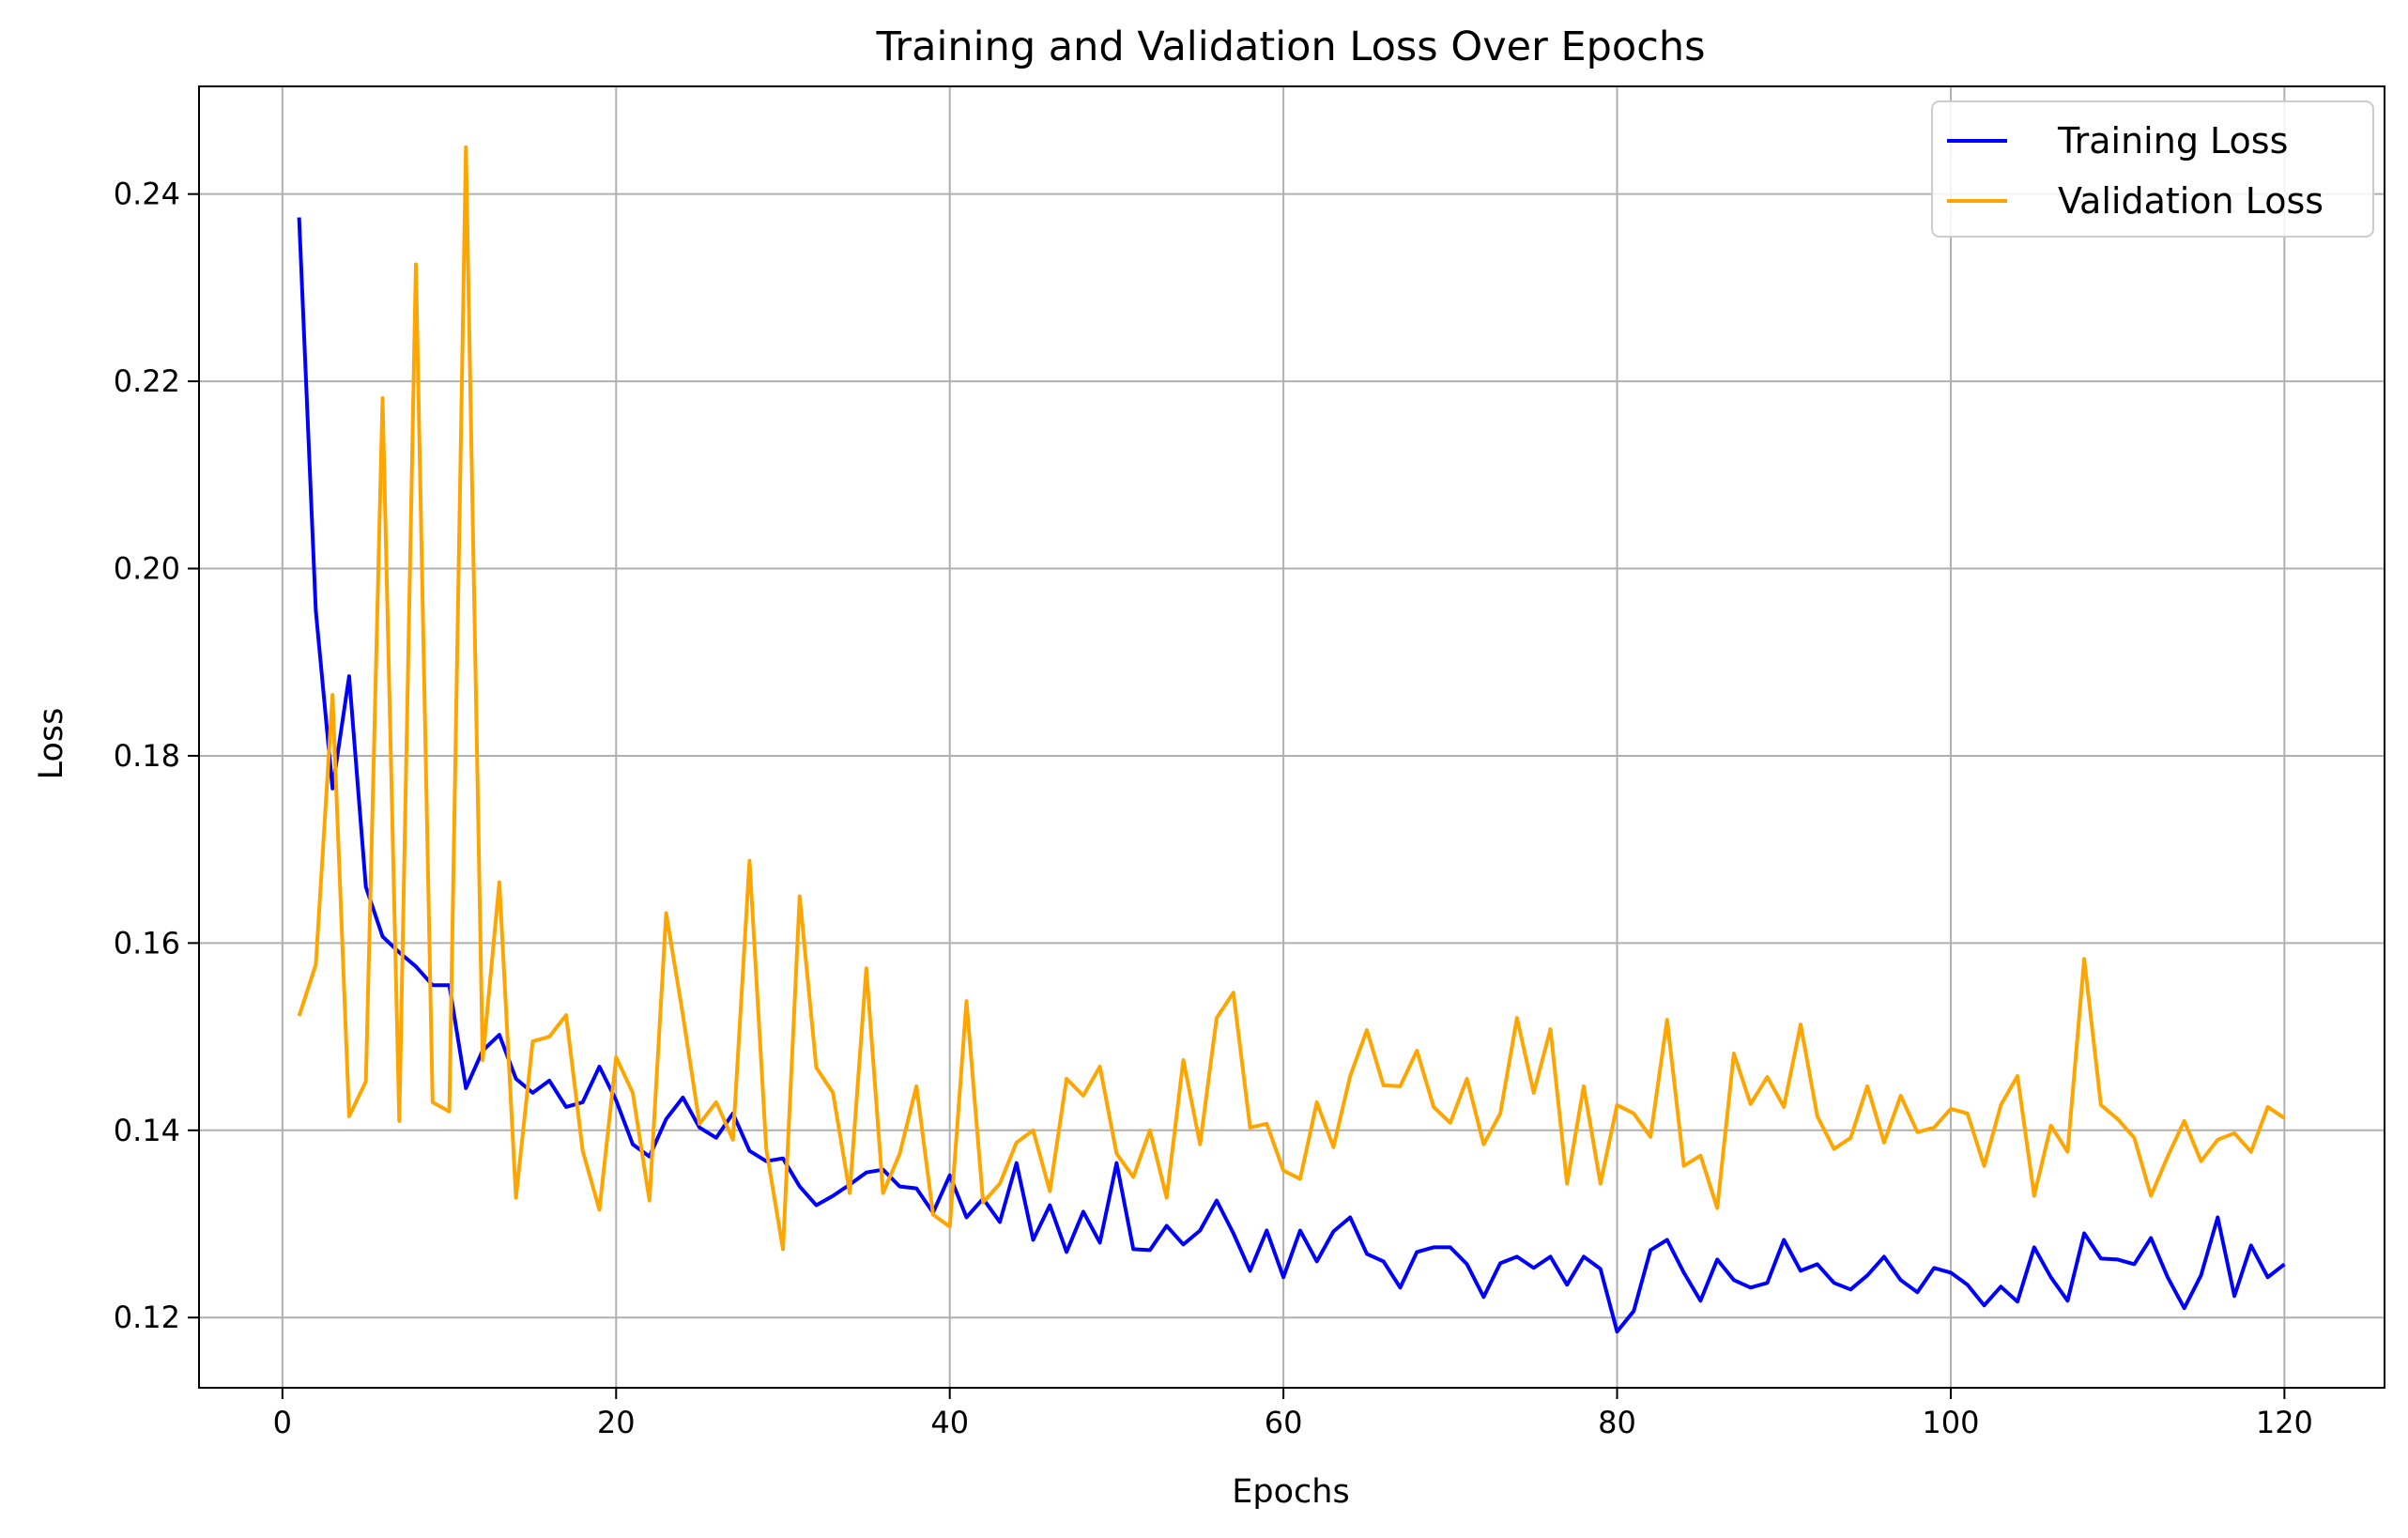  Describe the element at coordinates (2172, 140) in the screenshot. I see `legend-label: Training Loss` at that location.